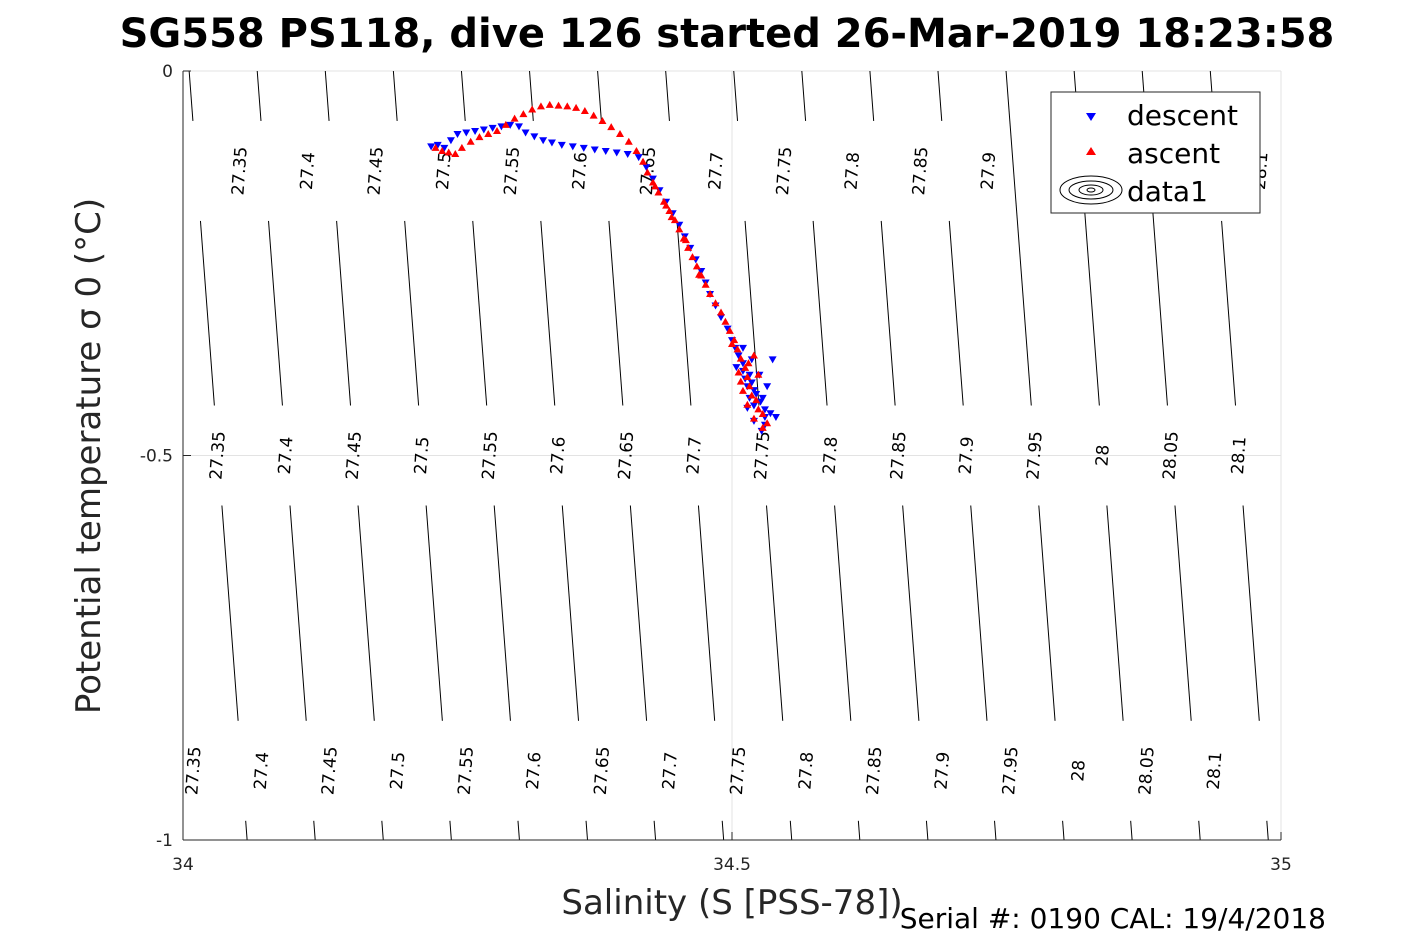  What do you see at coordinates (694, 455) in the screenshot?
I see `contour-label-1-7: 27.7` at bounding box center [694, 455].